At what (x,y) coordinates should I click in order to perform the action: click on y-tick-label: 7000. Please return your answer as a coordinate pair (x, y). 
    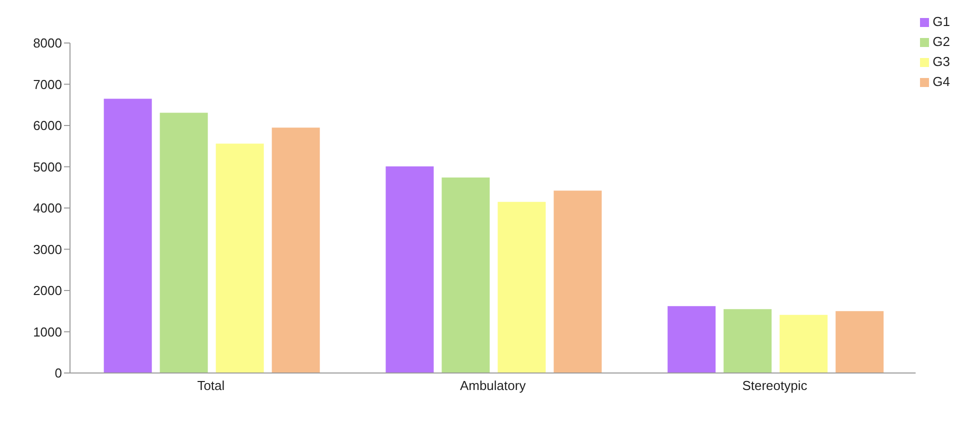
    Looking at the image, I should click on (47, 84).